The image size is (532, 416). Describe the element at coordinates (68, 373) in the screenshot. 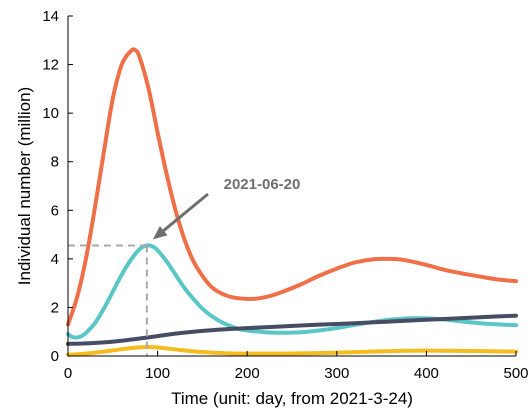

I see `x-tick-label: 0` at that location.